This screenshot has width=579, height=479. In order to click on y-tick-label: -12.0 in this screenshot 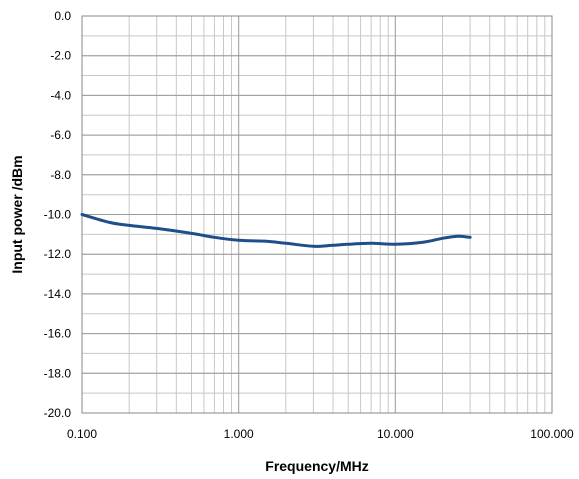, I will do `click(58, 254)`.